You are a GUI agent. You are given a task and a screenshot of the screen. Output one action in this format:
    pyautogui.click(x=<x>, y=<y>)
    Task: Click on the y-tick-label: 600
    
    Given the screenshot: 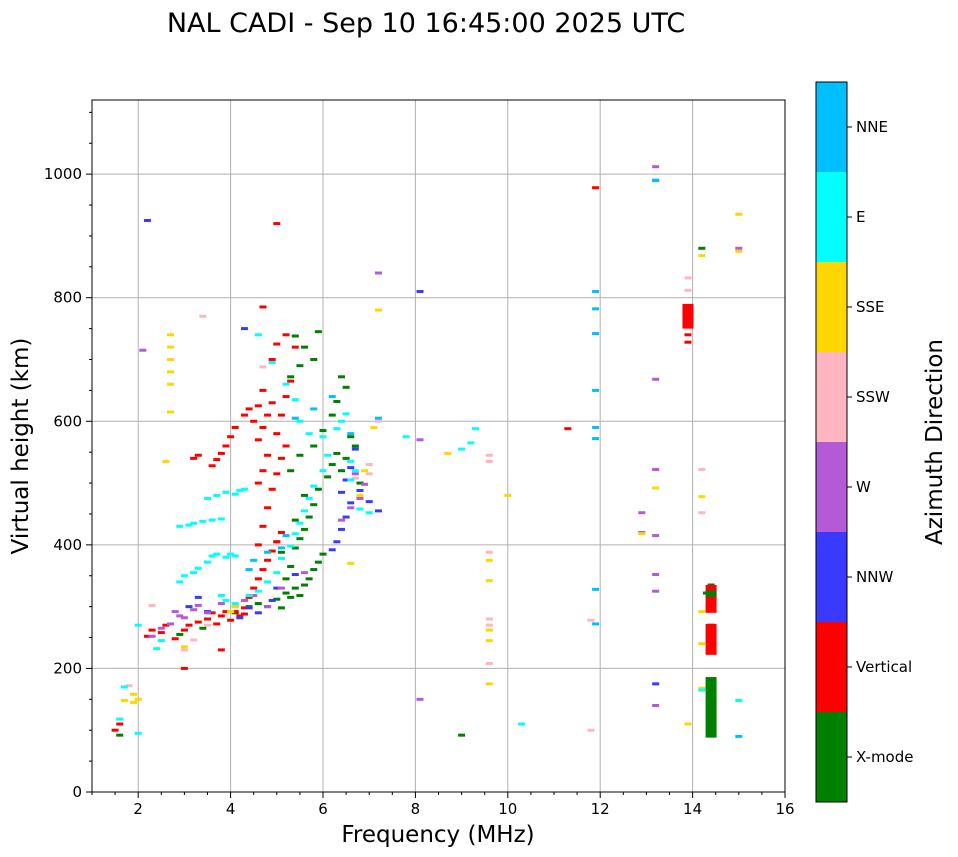 What is the action you would take?
    pyautogui.click(x=67, y=421)
    